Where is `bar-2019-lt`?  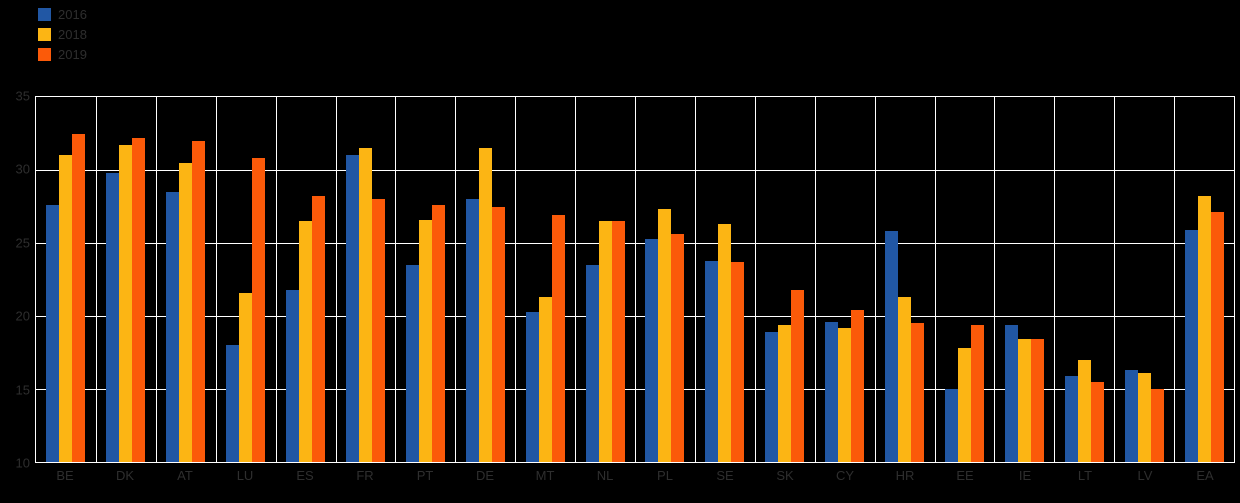 bar-2019-lt is located at coordinates (1097, 421).